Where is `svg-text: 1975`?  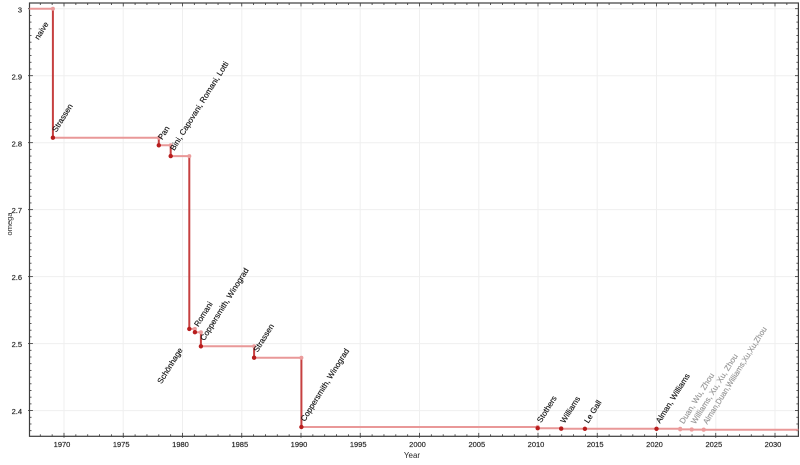 svg-text: 1975 is located at coordinates (121, 444).